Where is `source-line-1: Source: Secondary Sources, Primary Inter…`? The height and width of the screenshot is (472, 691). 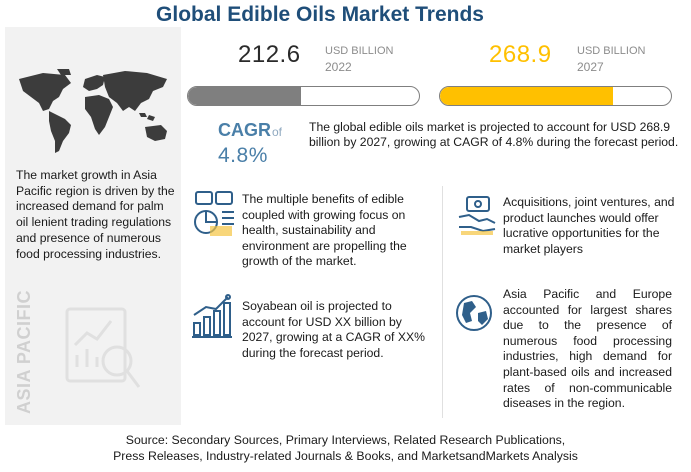 source-line-1: Source: Secondary Sources, Primary Inter… is located at coordinates (345, 440).